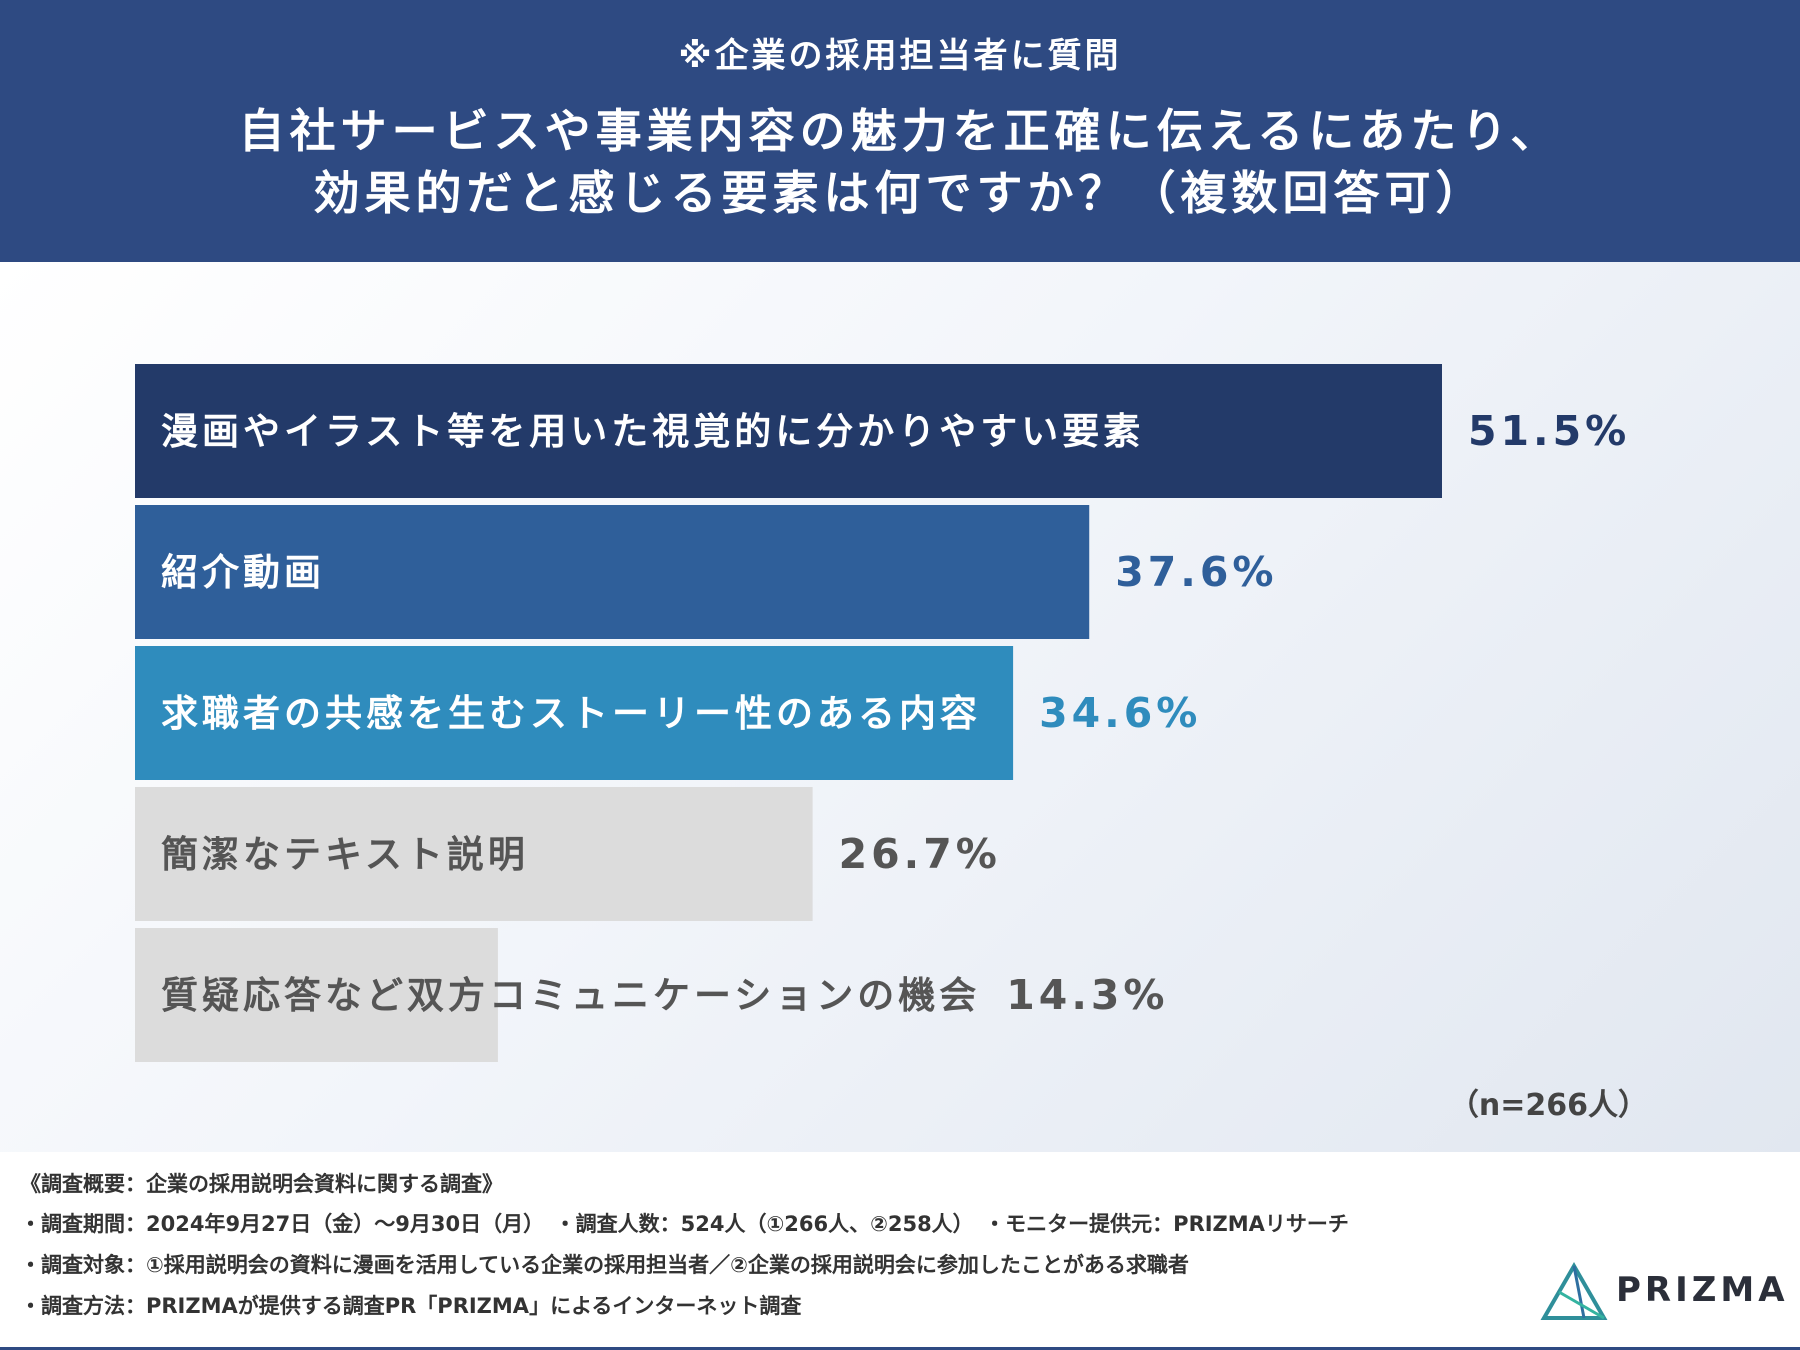 The width and height of the screenshot is (1800, 1350). What do you see at coordinates (1702, 1290) in the screenshot?
I see `logo-wordmark: PRIZMA` at bounding box center [1702, 1290].